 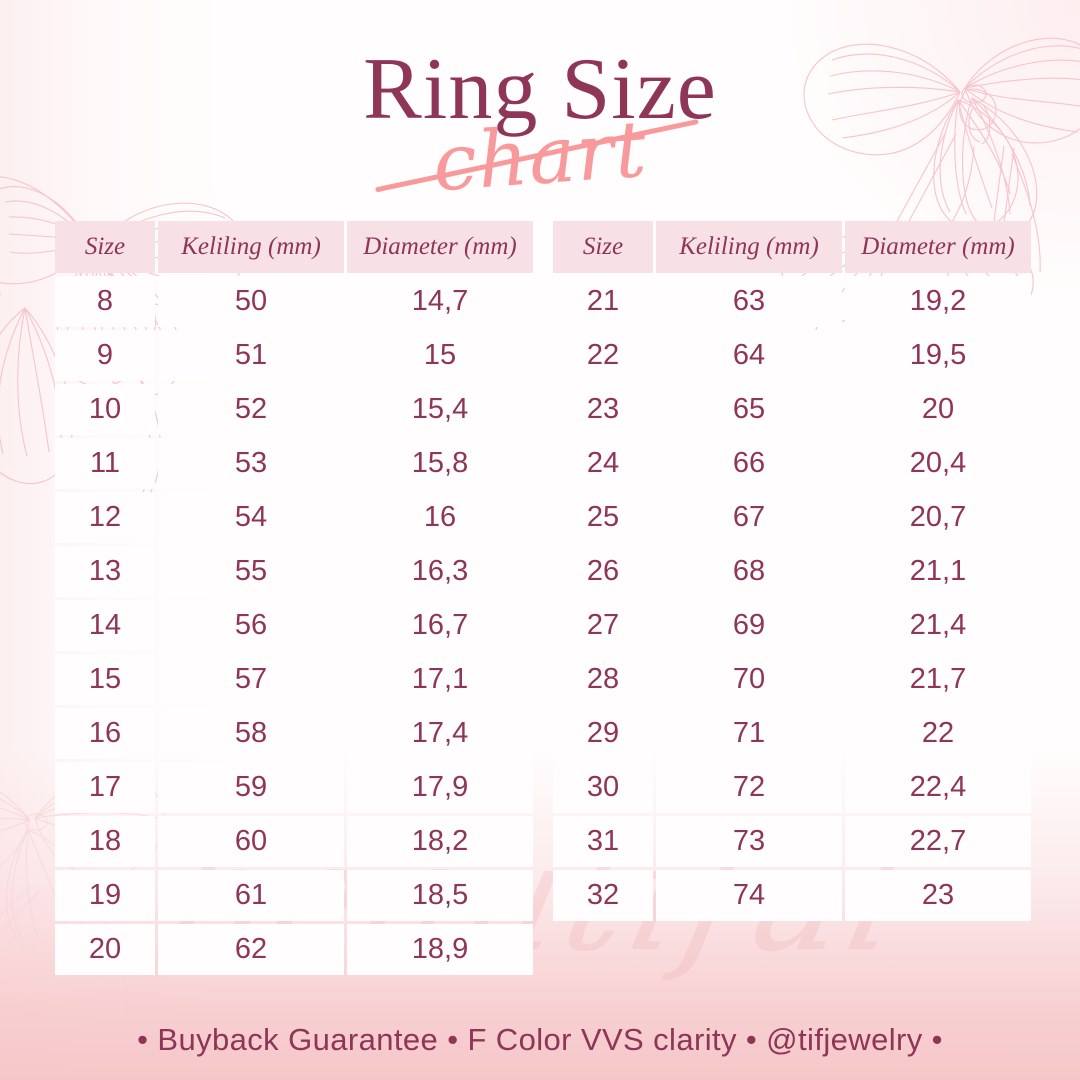 I want to click on cell-size: 11, so click(x=105, y=463).